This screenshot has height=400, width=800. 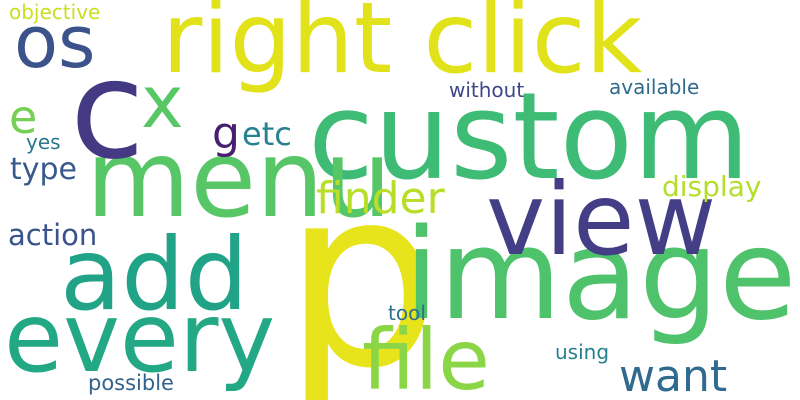 I want to click on word-using: using, so click(x=582, y=352).